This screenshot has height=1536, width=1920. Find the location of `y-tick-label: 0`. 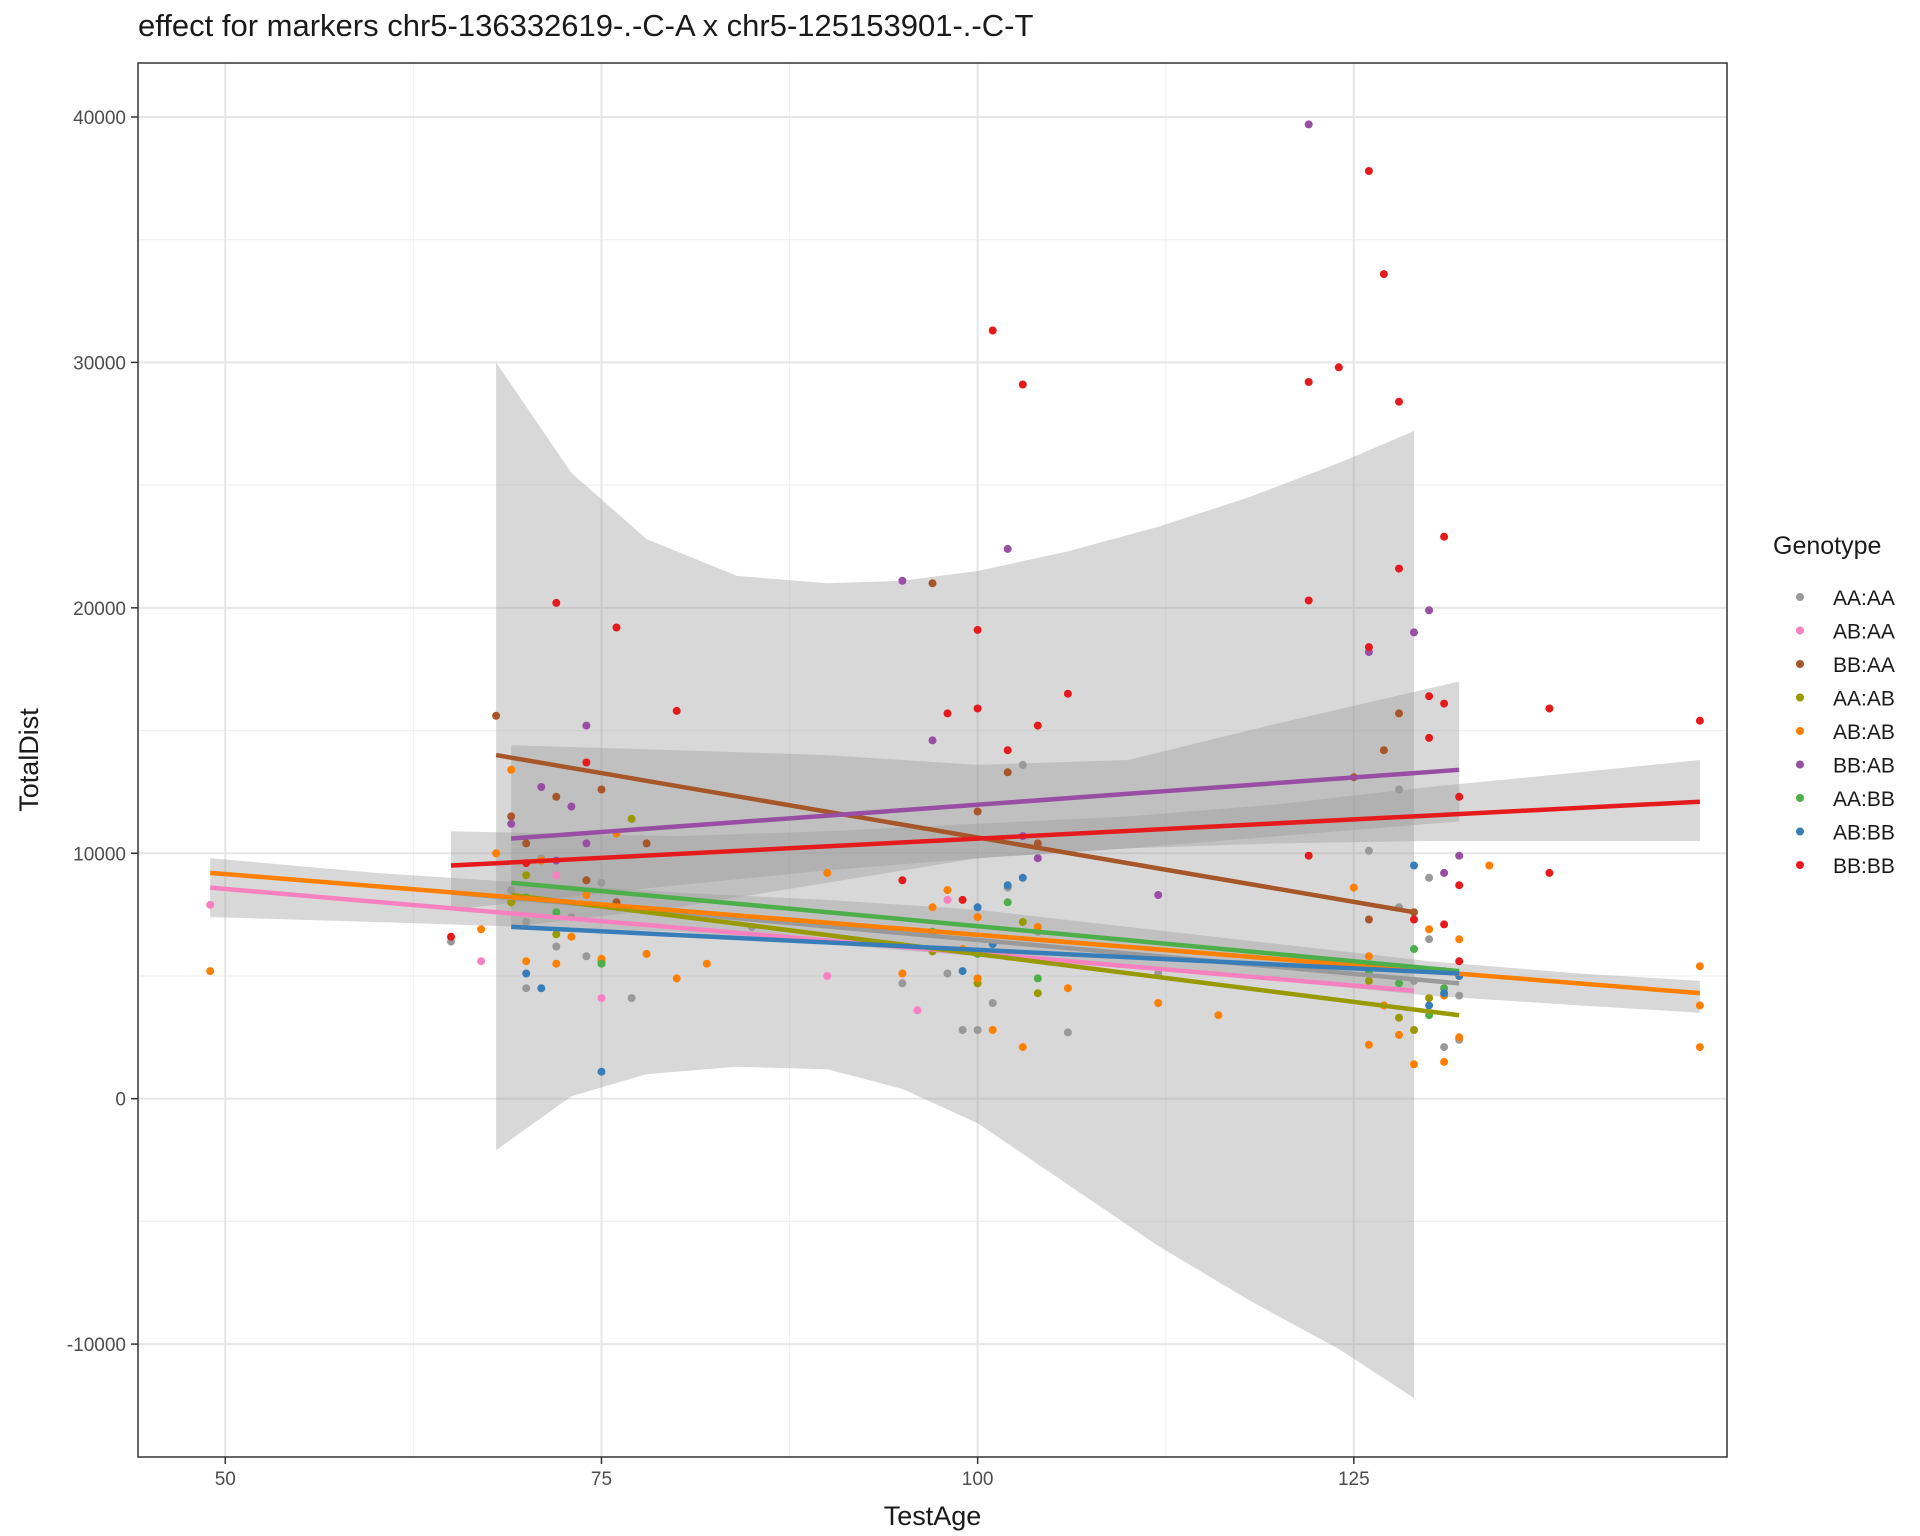

y-tick-label: 0 is located at coordinates (120, 1100).